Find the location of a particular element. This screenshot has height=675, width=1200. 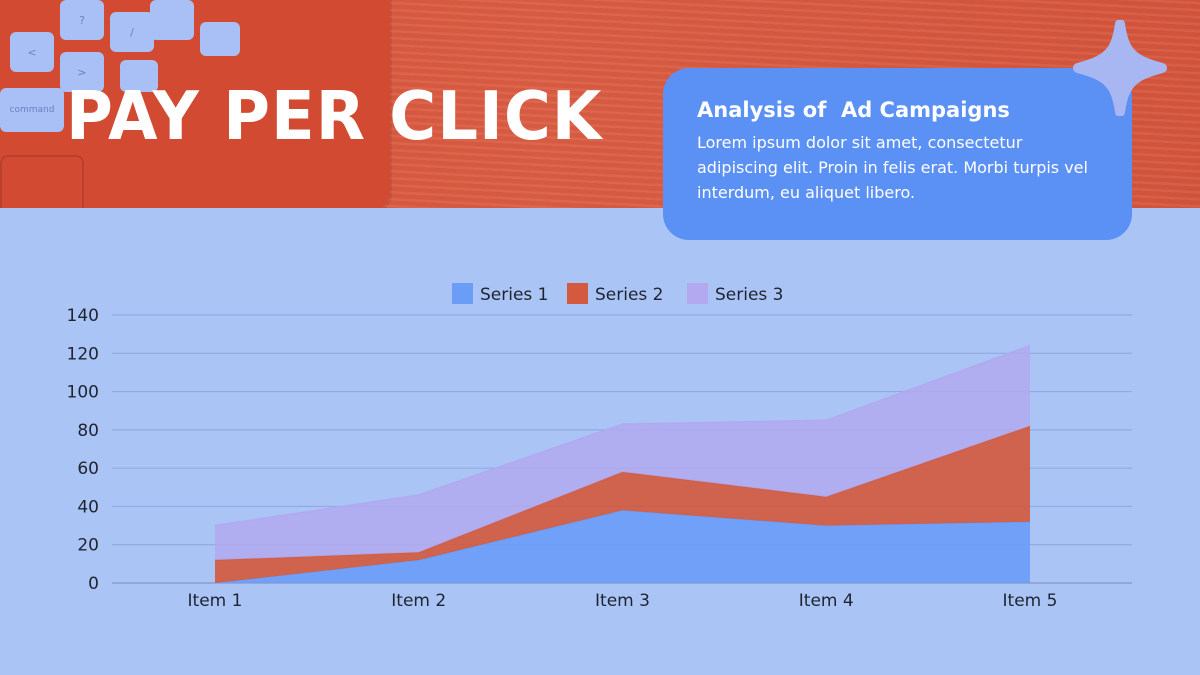

x-tick-label: Item 5 is located at coordinates (1030, 601).